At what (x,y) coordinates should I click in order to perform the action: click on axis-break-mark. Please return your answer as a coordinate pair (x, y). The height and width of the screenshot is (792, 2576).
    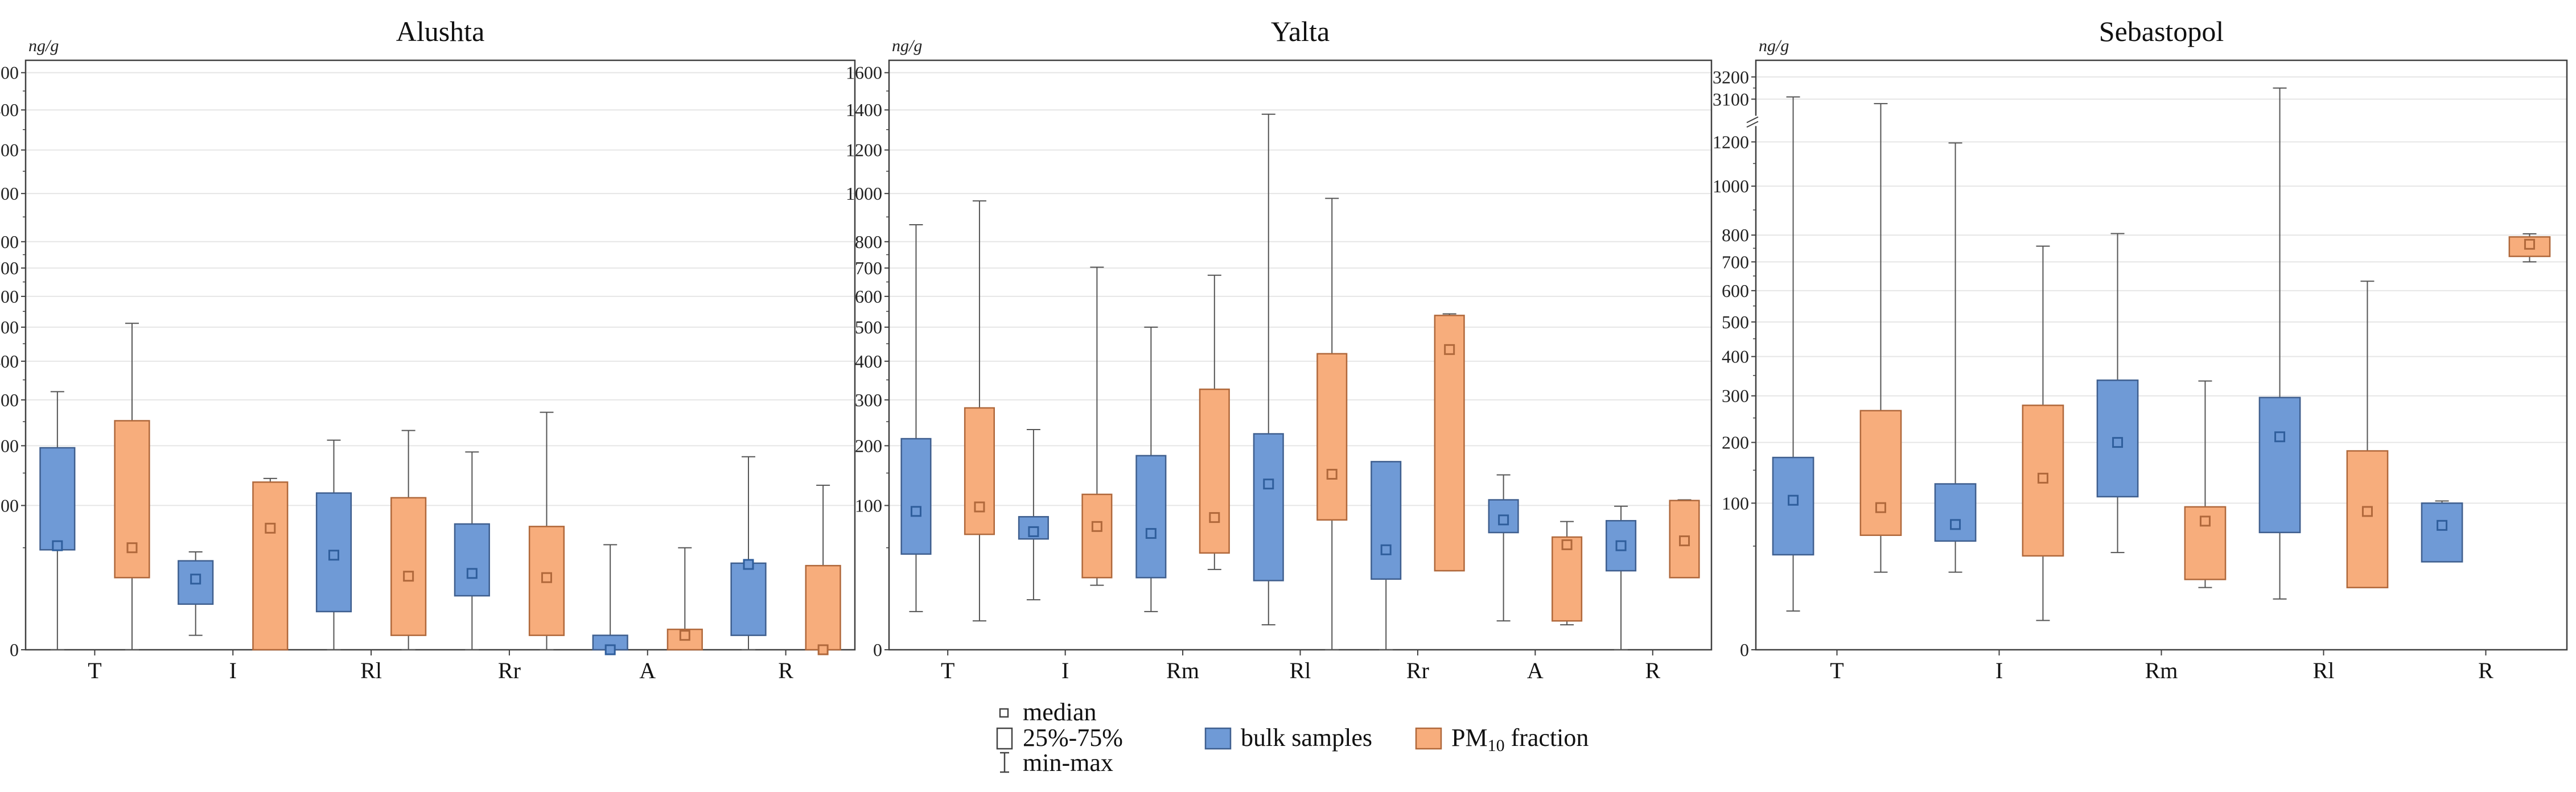
    Looking at the image, I should click on (1753, 122).